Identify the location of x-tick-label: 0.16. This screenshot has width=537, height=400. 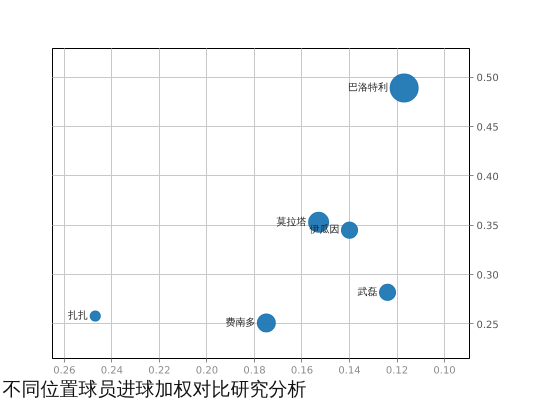
(302, 371).